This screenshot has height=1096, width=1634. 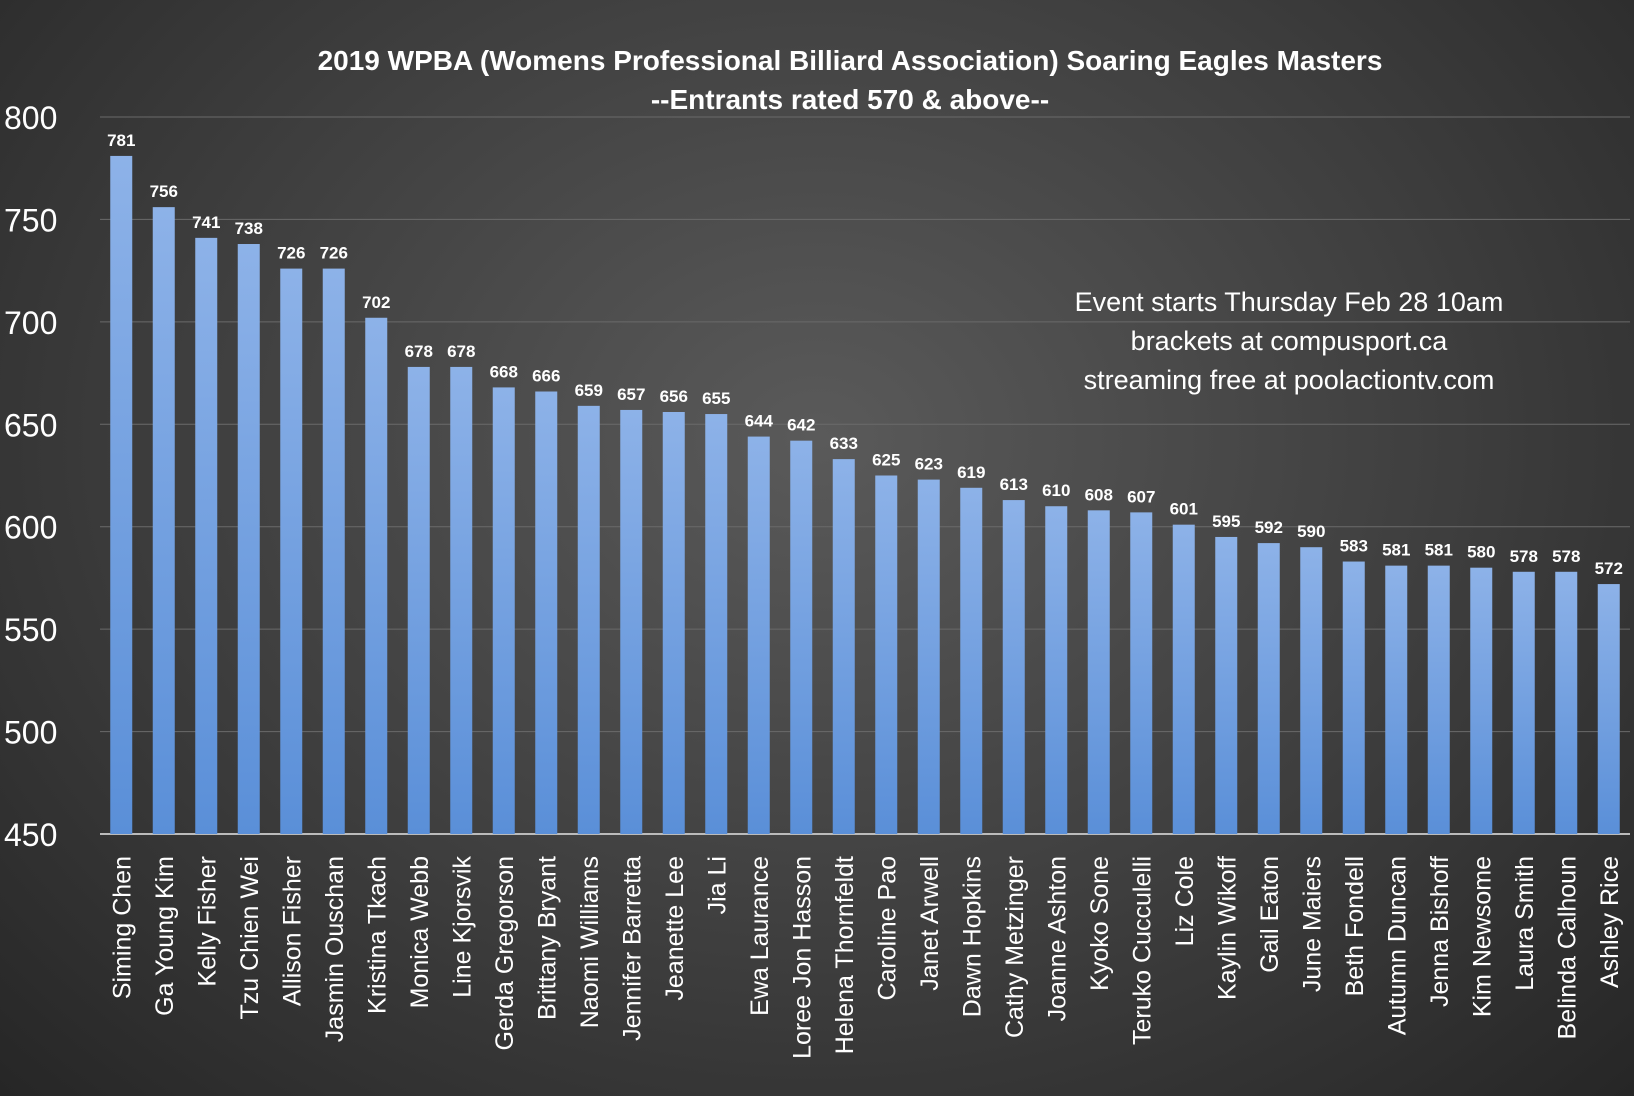 I want to click on annotation-line-1: Event starts Thursday Feb 28 10am, so click(x=1289, y=302).